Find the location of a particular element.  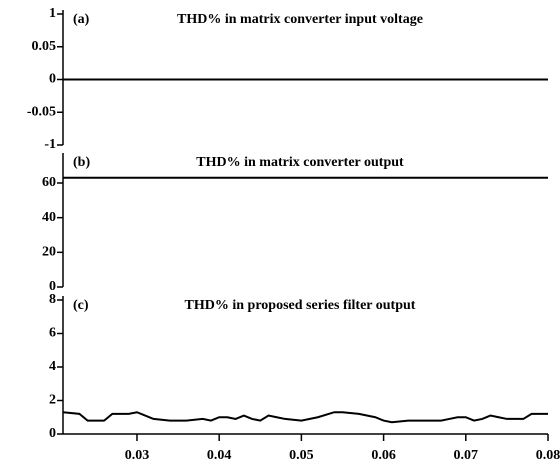

y-tick-label: 60 is located at coordinates (49, 182).